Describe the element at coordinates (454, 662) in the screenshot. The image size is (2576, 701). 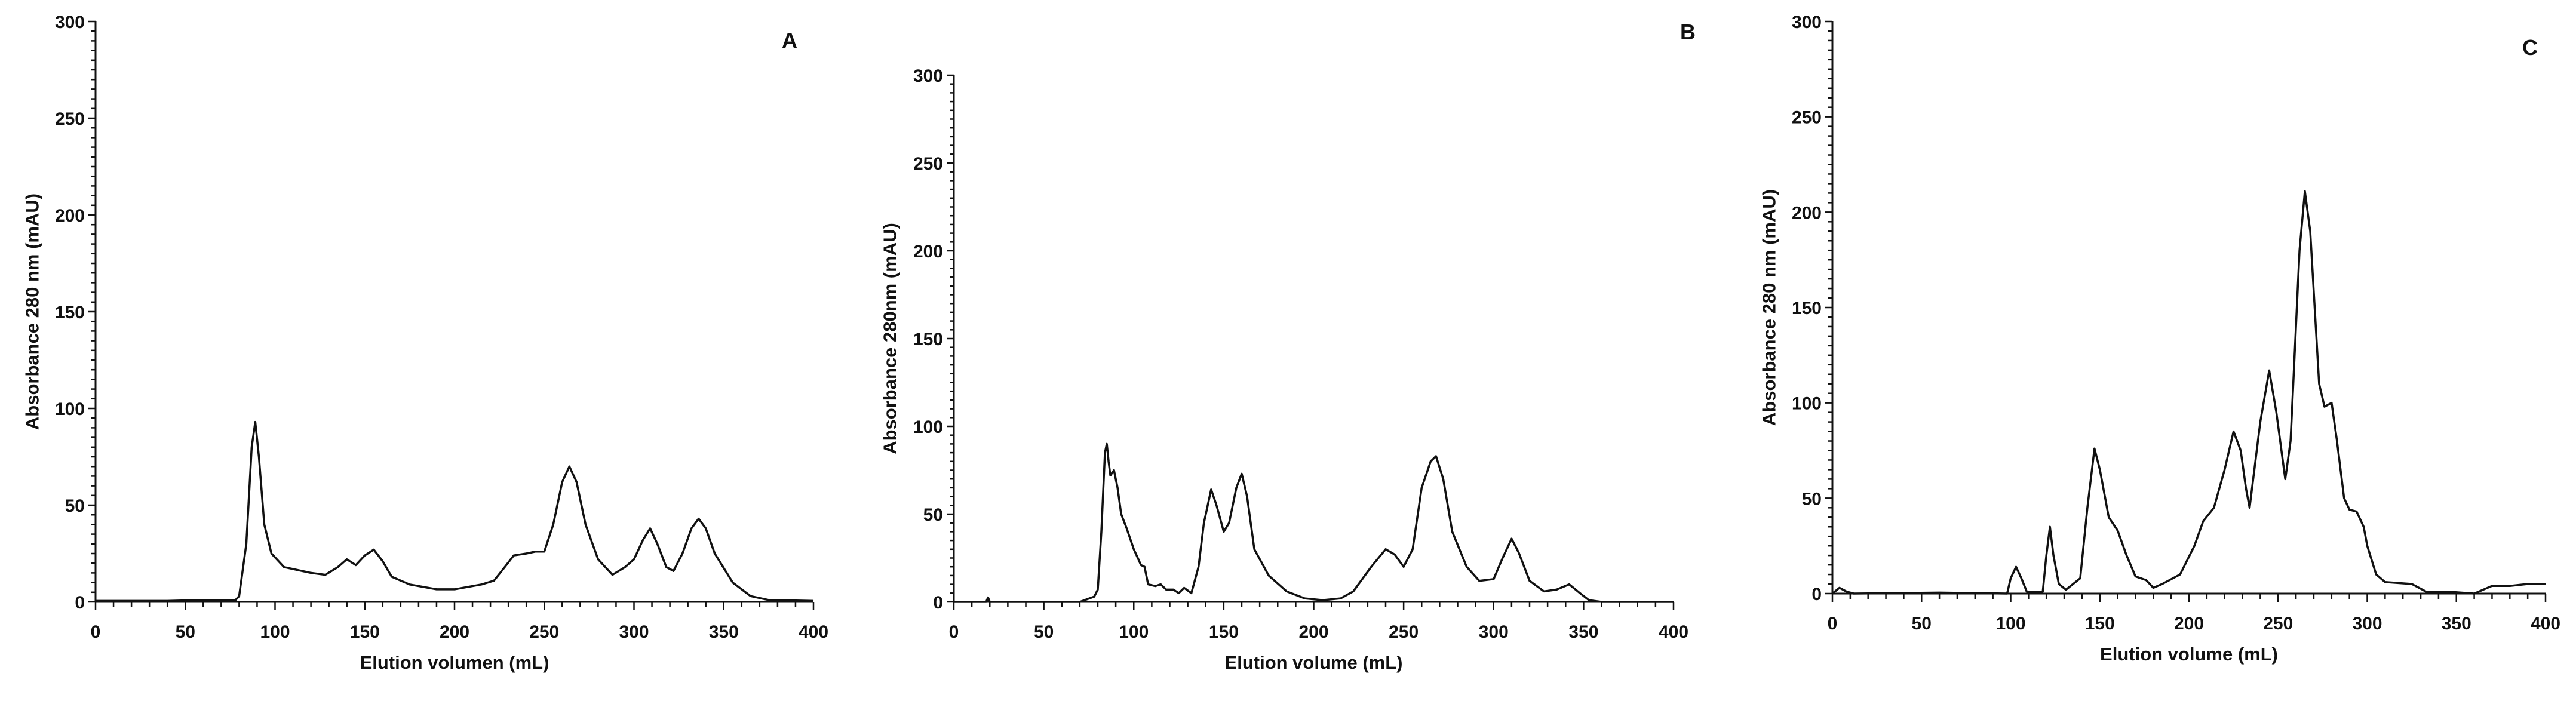
I see `x-axis-title: Elution volumen (mL)` at that location.